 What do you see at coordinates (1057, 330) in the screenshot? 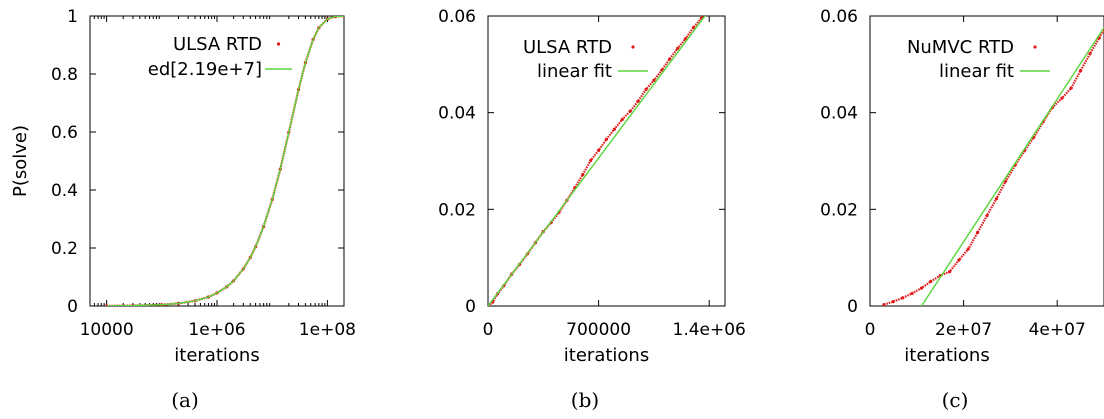
I see `x-tick-label: 4e+07` at bounding box center [1057, 330].